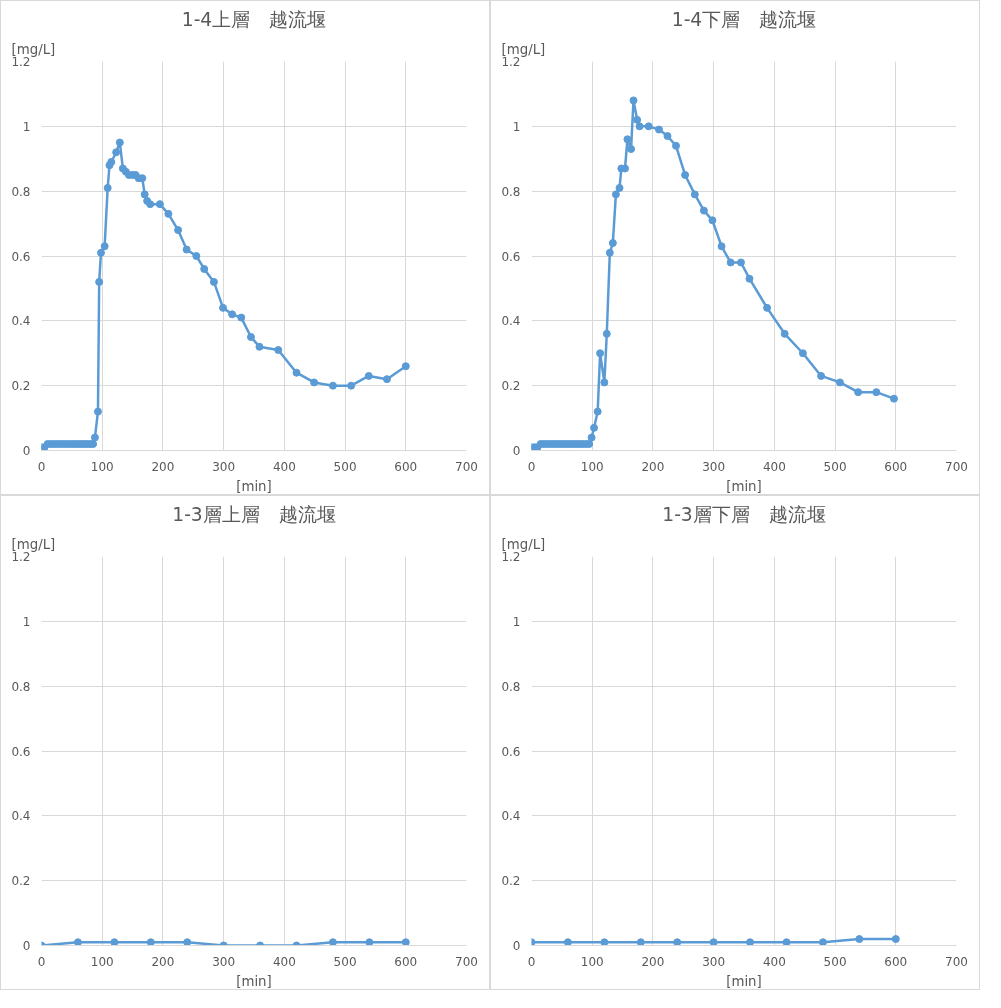 The width and height of the screenshot is (1001, 1008). Describe the element at coordinates (744, 19) in the screenshot. I see `chart-title: 1-4下層 越流堰` at that location.